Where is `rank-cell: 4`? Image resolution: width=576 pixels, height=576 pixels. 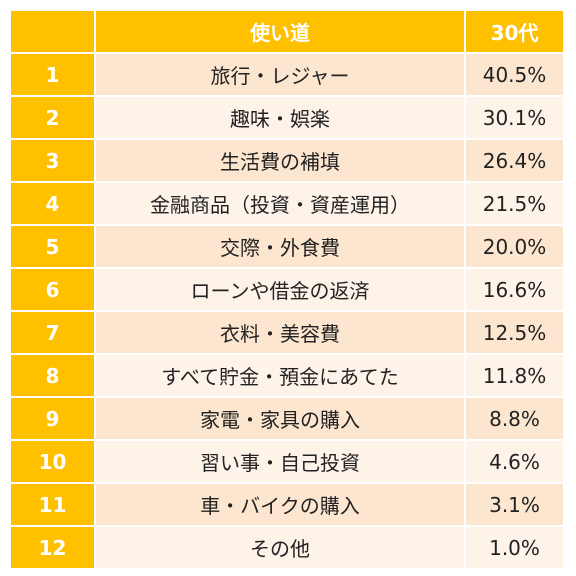 rank-cell: 4 is located at coordinates (52, 203).